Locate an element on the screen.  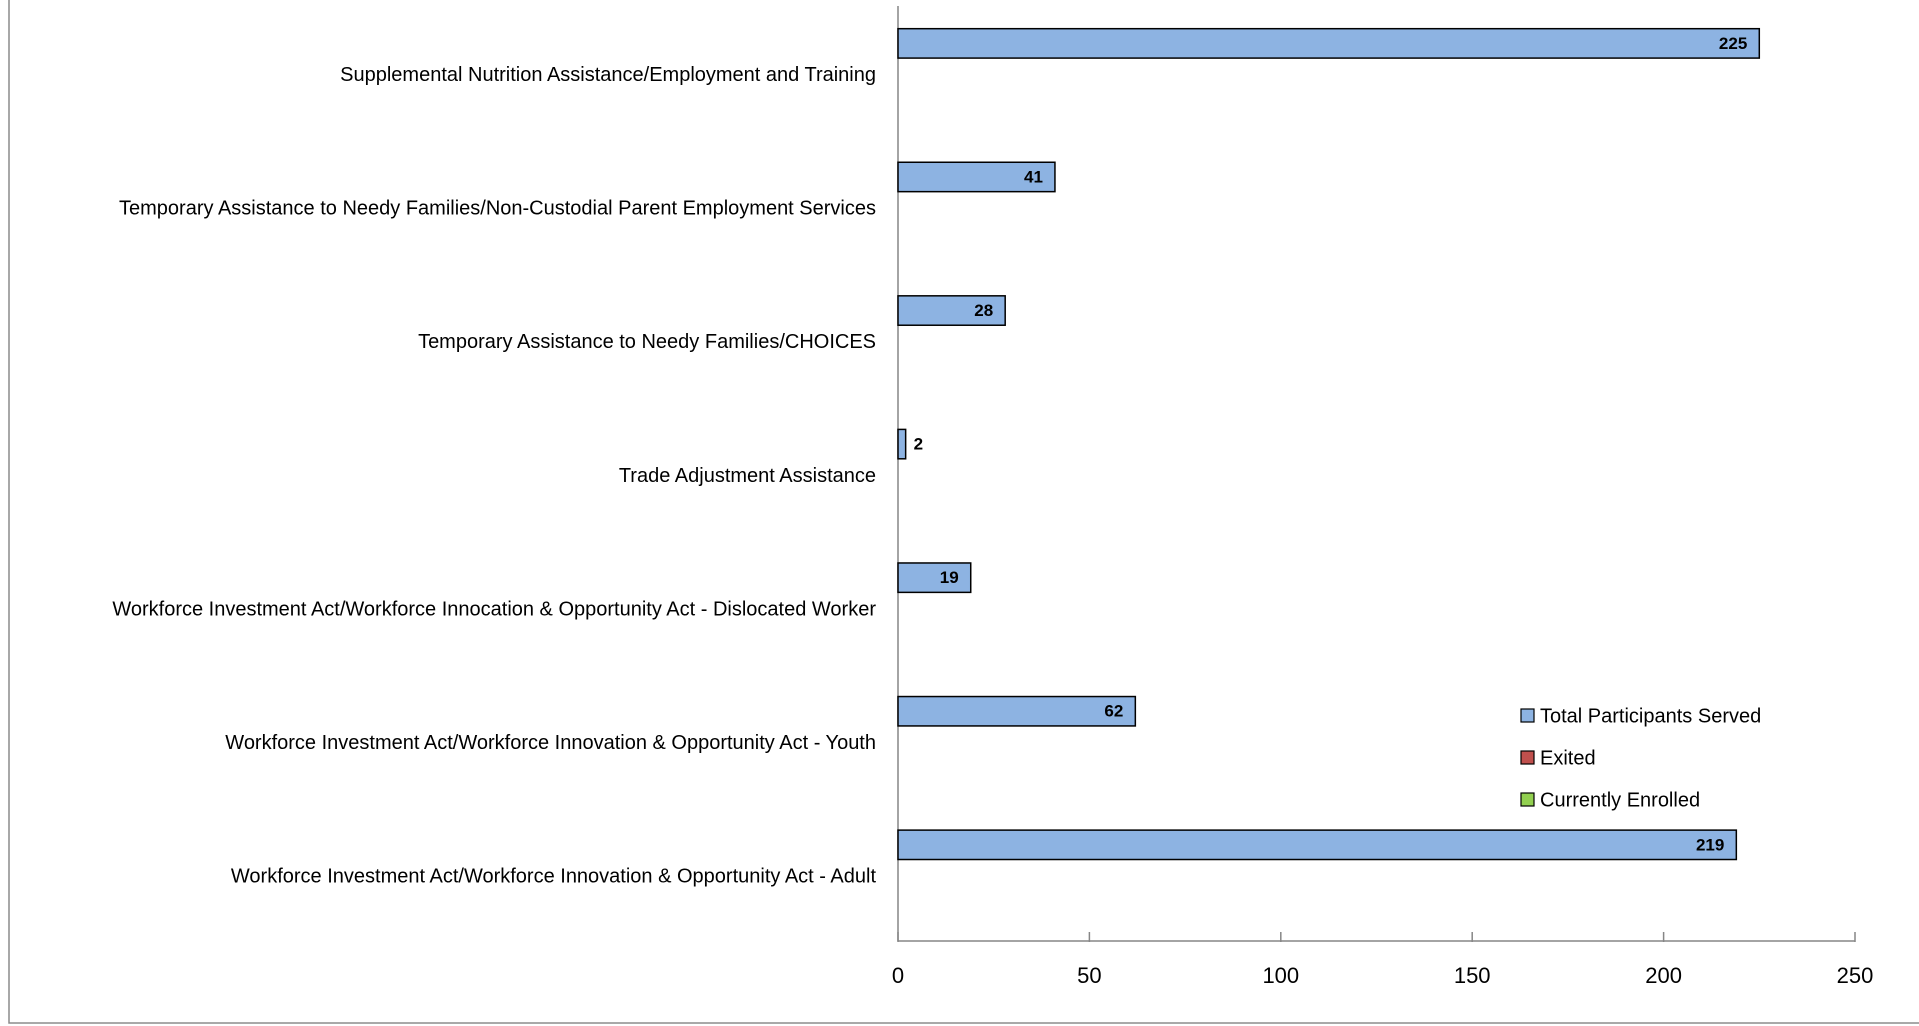
data-label: 225 is located at coordinates (1733, 43).